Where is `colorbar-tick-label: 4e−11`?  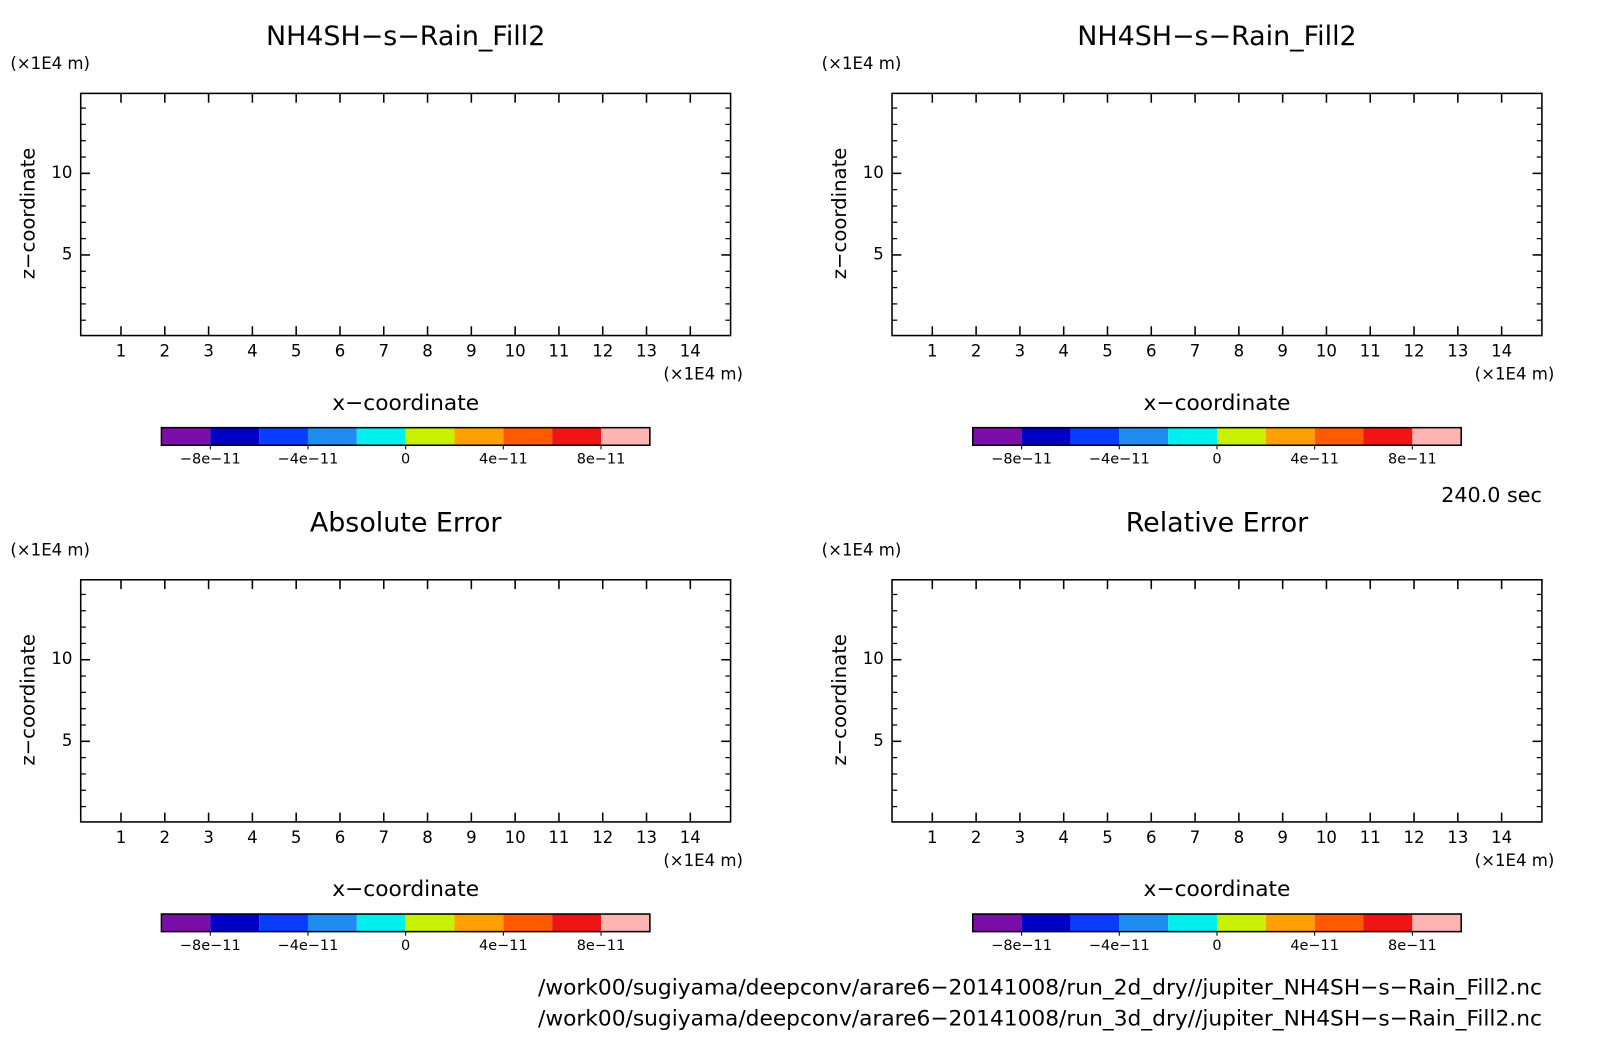
colorbar-tick-label: 4e−11 is located at coordinates (503, 460).